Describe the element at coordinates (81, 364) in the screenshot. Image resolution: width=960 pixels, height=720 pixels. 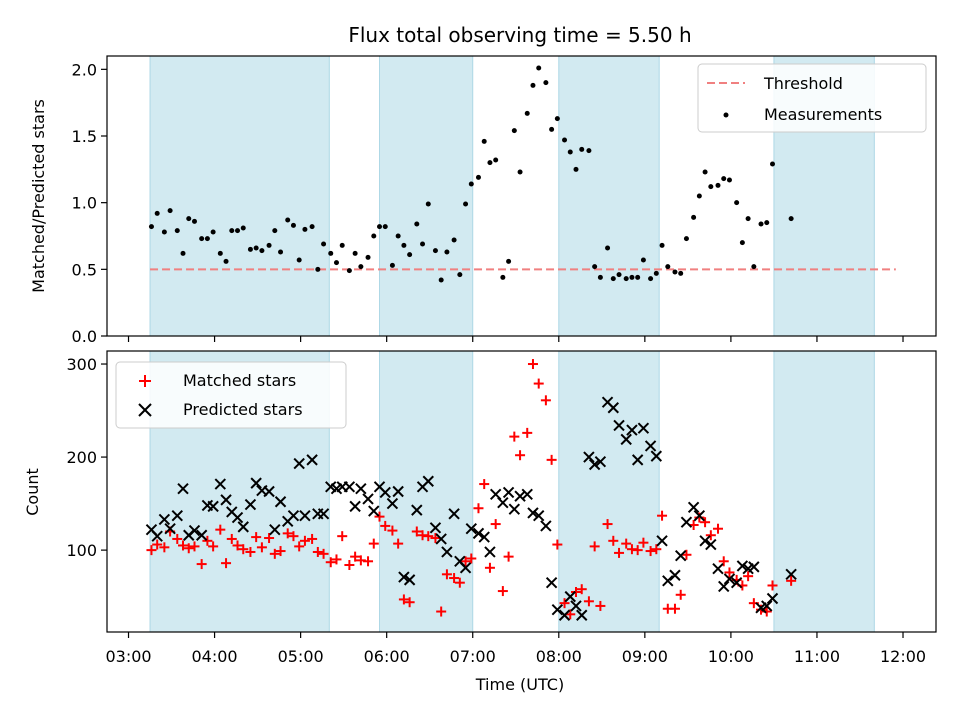
I see `bottom-y-tick-label: 300` at that location.